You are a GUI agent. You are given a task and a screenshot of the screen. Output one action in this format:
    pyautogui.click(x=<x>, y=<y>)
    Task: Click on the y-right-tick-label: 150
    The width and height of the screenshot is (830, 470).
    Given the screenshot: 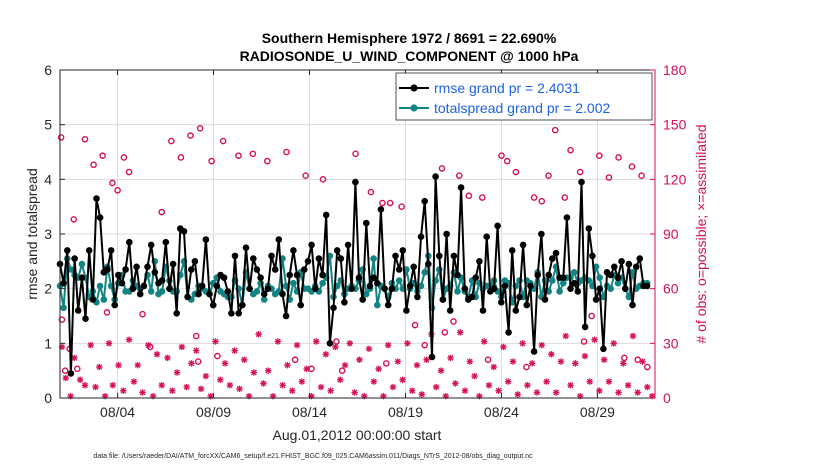 What is the action you would take?
    pyautogui.click(x=675, y=125)
    